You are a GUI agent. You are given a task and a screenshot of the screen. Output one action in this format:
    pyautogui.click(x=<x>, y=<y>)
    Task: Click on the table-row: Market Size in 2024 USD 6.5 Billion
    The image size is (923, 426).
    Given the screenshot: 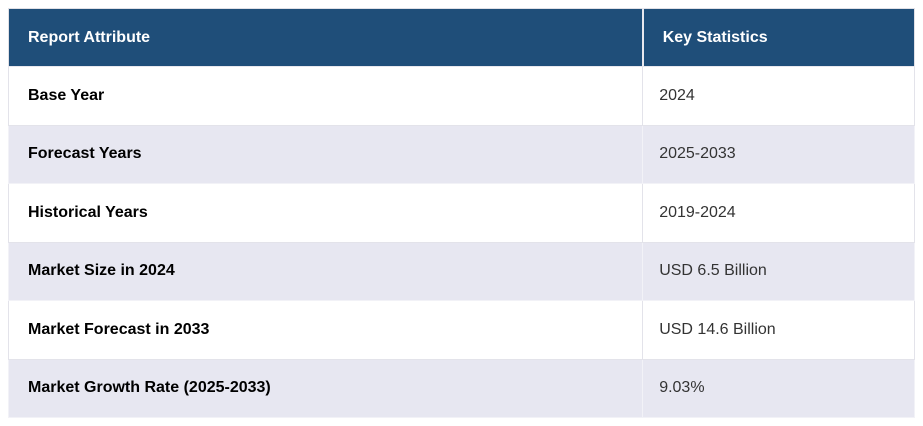 What is the action you would take?
    pyautogui.click(x=461, y=271)
    